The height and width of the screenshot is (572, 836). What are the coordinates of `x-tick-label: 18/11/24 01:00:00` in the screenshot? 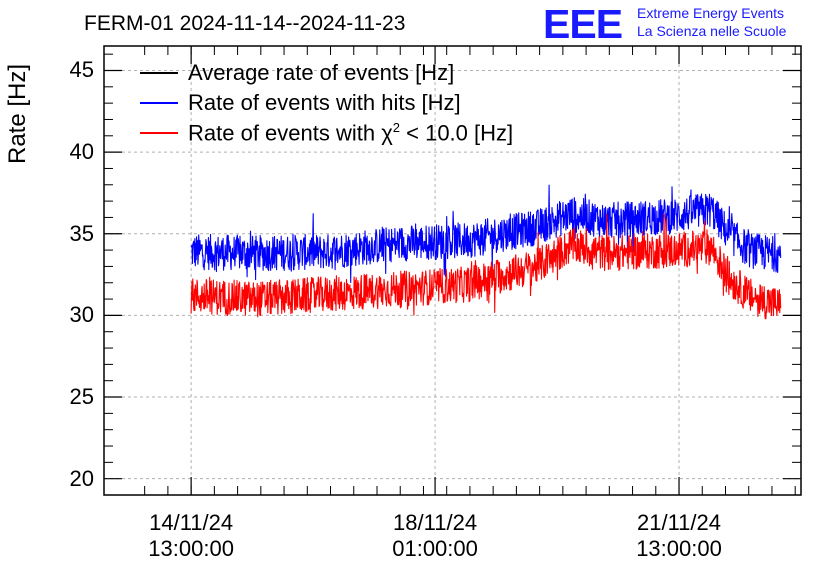 It's located at (435, 536).